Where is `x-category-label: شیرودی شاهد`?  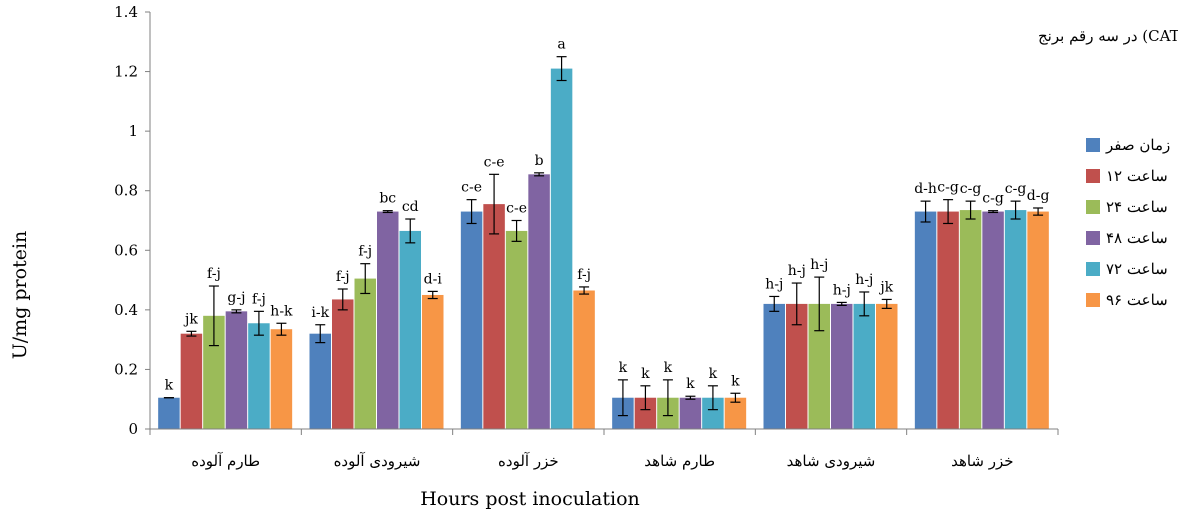
x-category-label: شیرودی شاهد is located at coordinates (831, 461).